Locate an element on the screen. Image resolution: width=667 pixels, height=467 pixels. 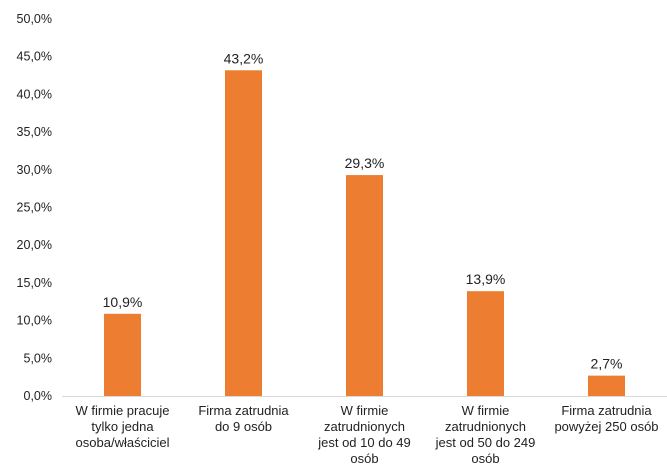
x-category-label-line: jest od 50 do 249 is located at coordinates (485, 442).